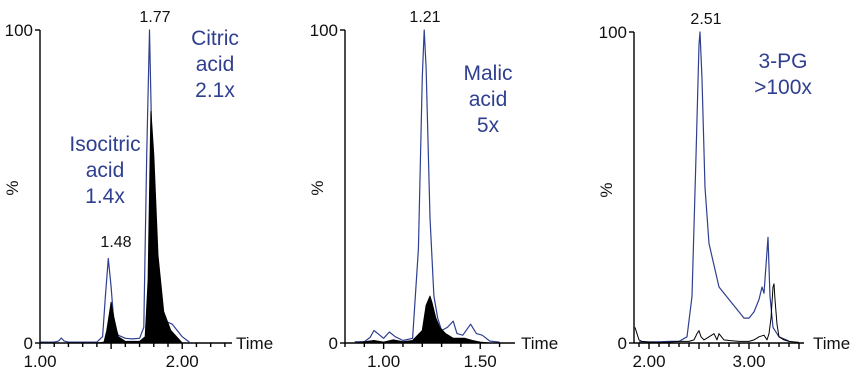  I want to click on x-tick-label-2-1: 1.00, so click(383, 361).